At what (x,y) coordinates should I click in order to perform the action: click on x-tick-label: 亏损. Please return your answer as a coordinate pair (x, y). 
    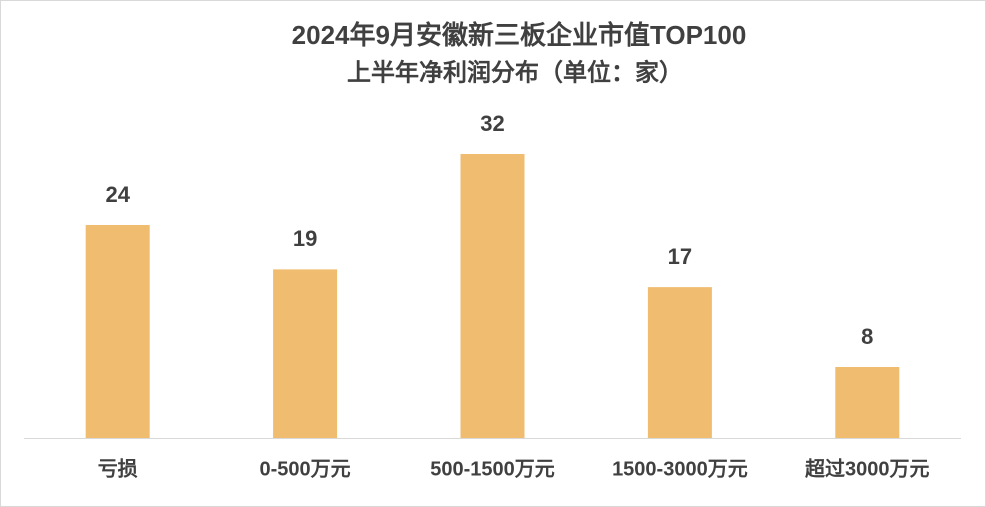
    Looking at the image, I should click on (118, 468).